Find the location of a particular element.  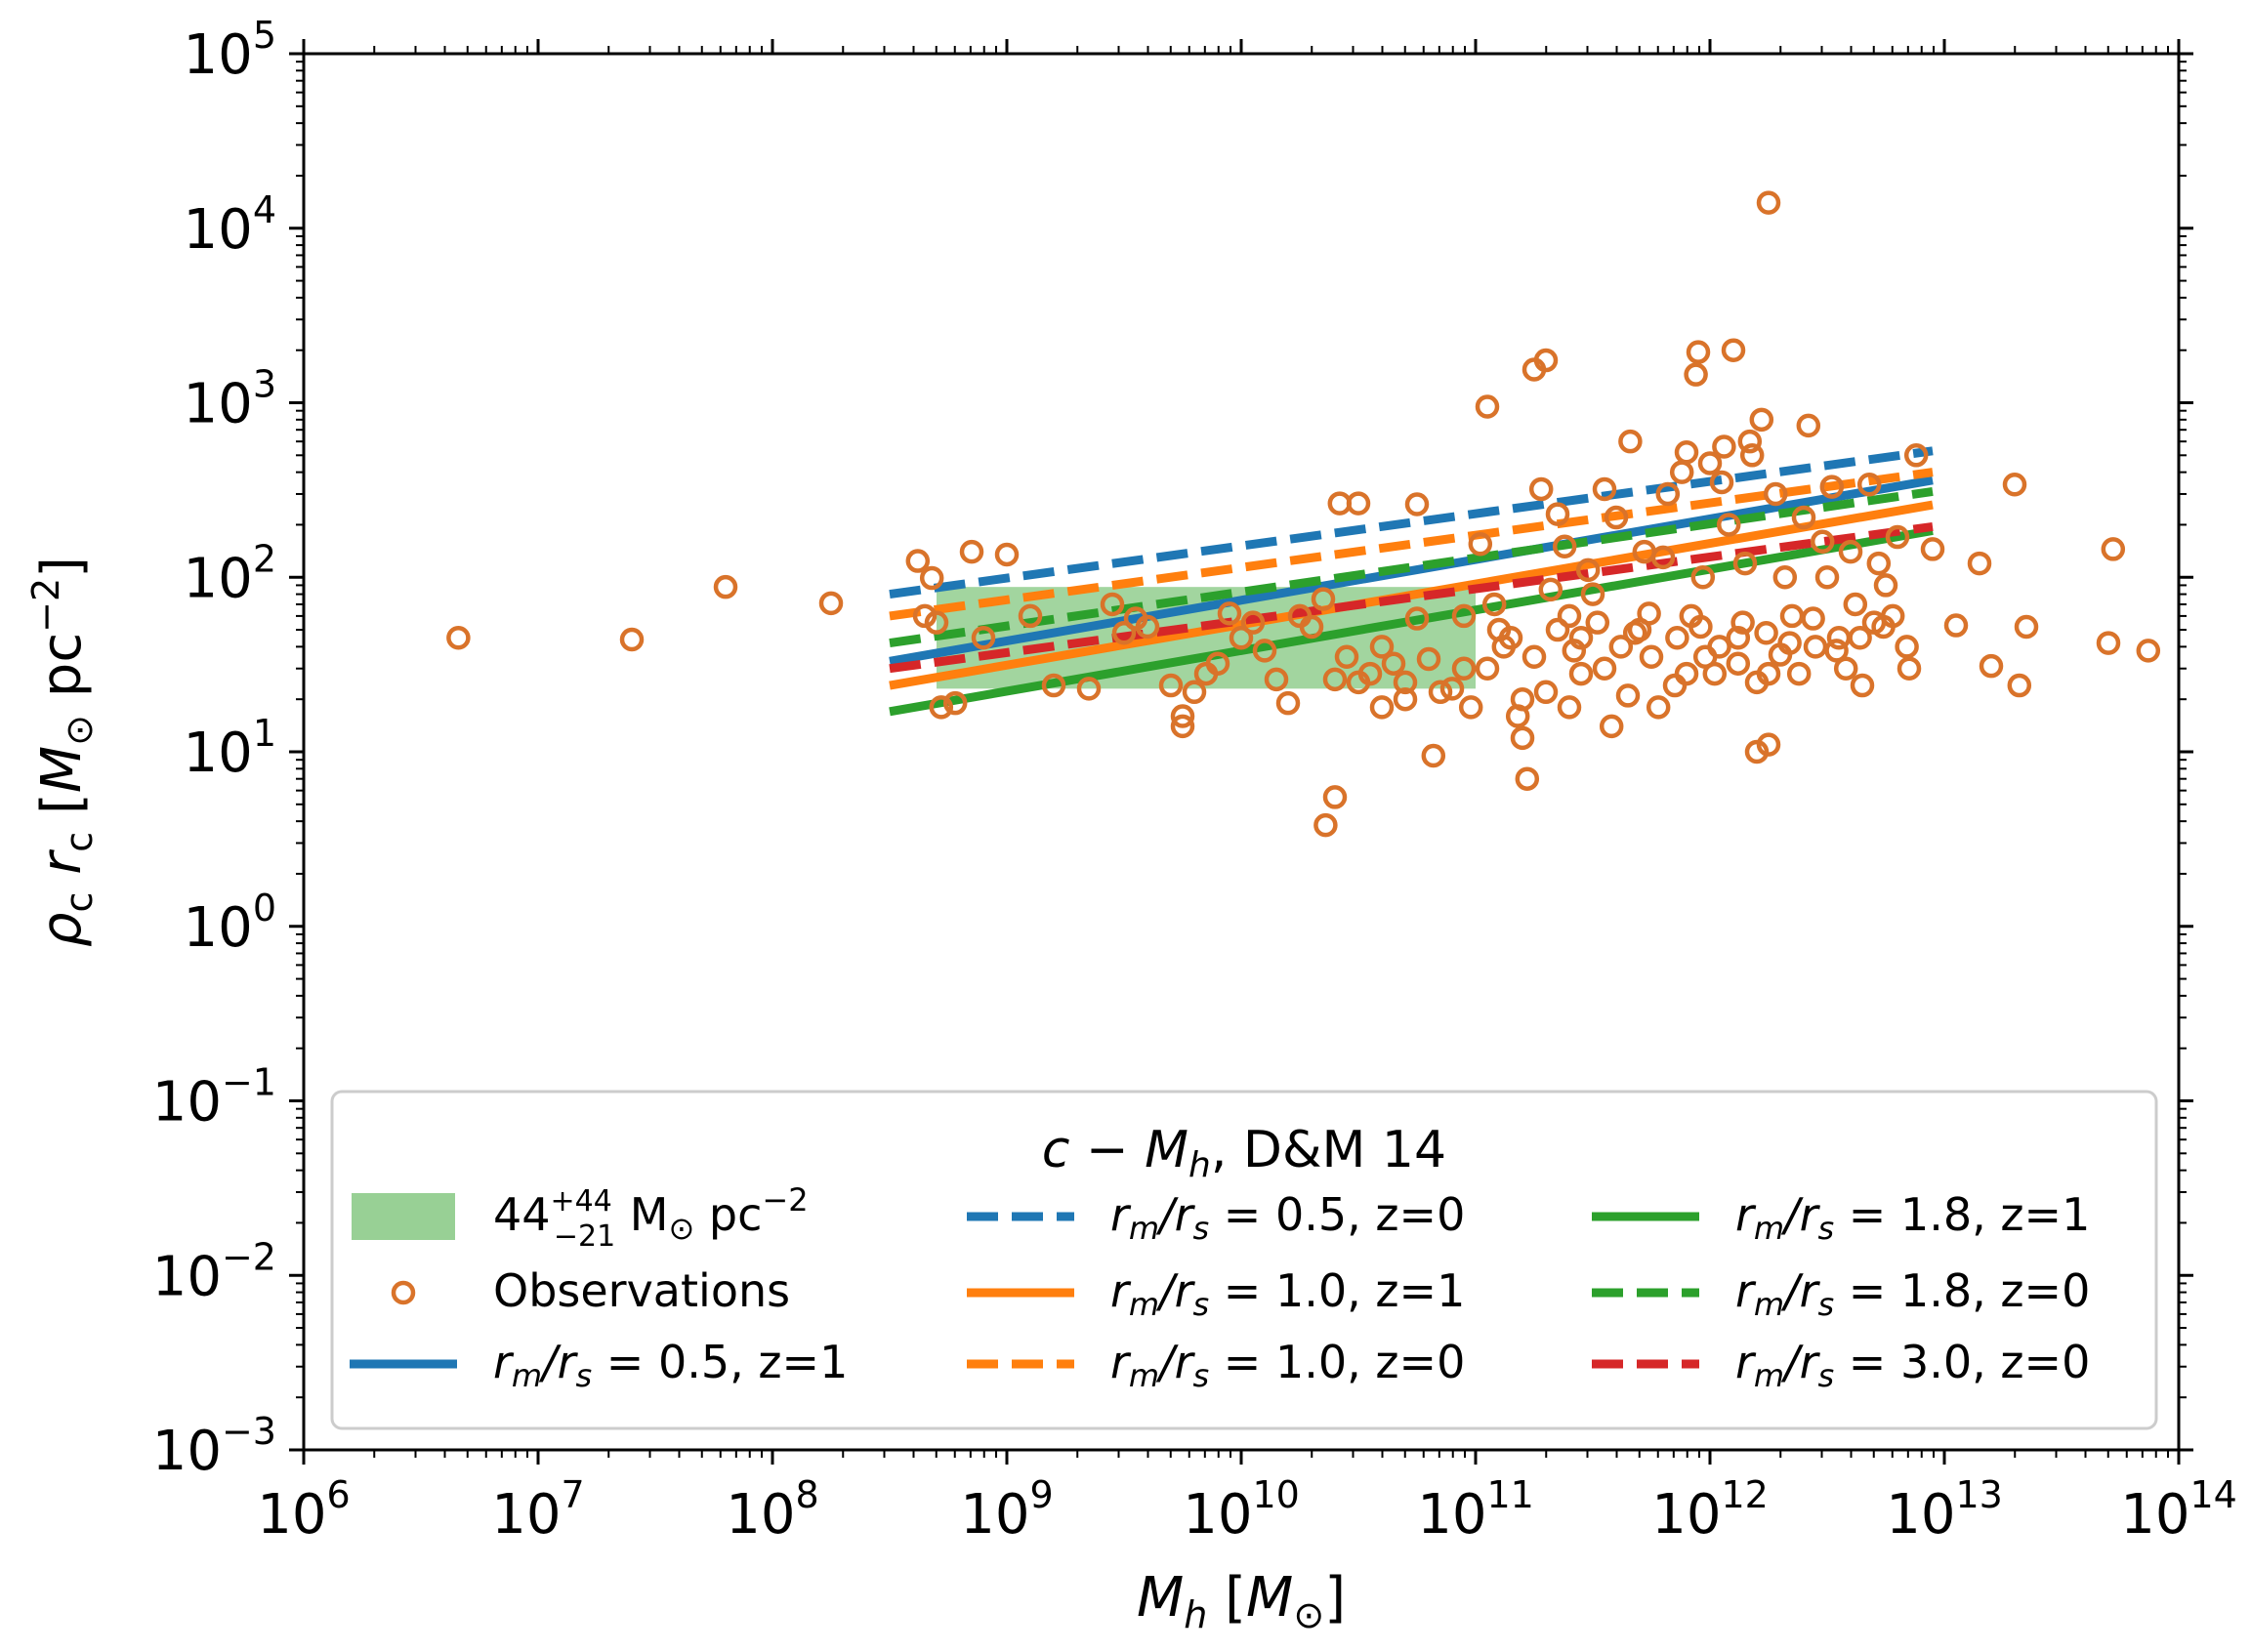

y-title-unit: M is located at coordinates (62, 769).